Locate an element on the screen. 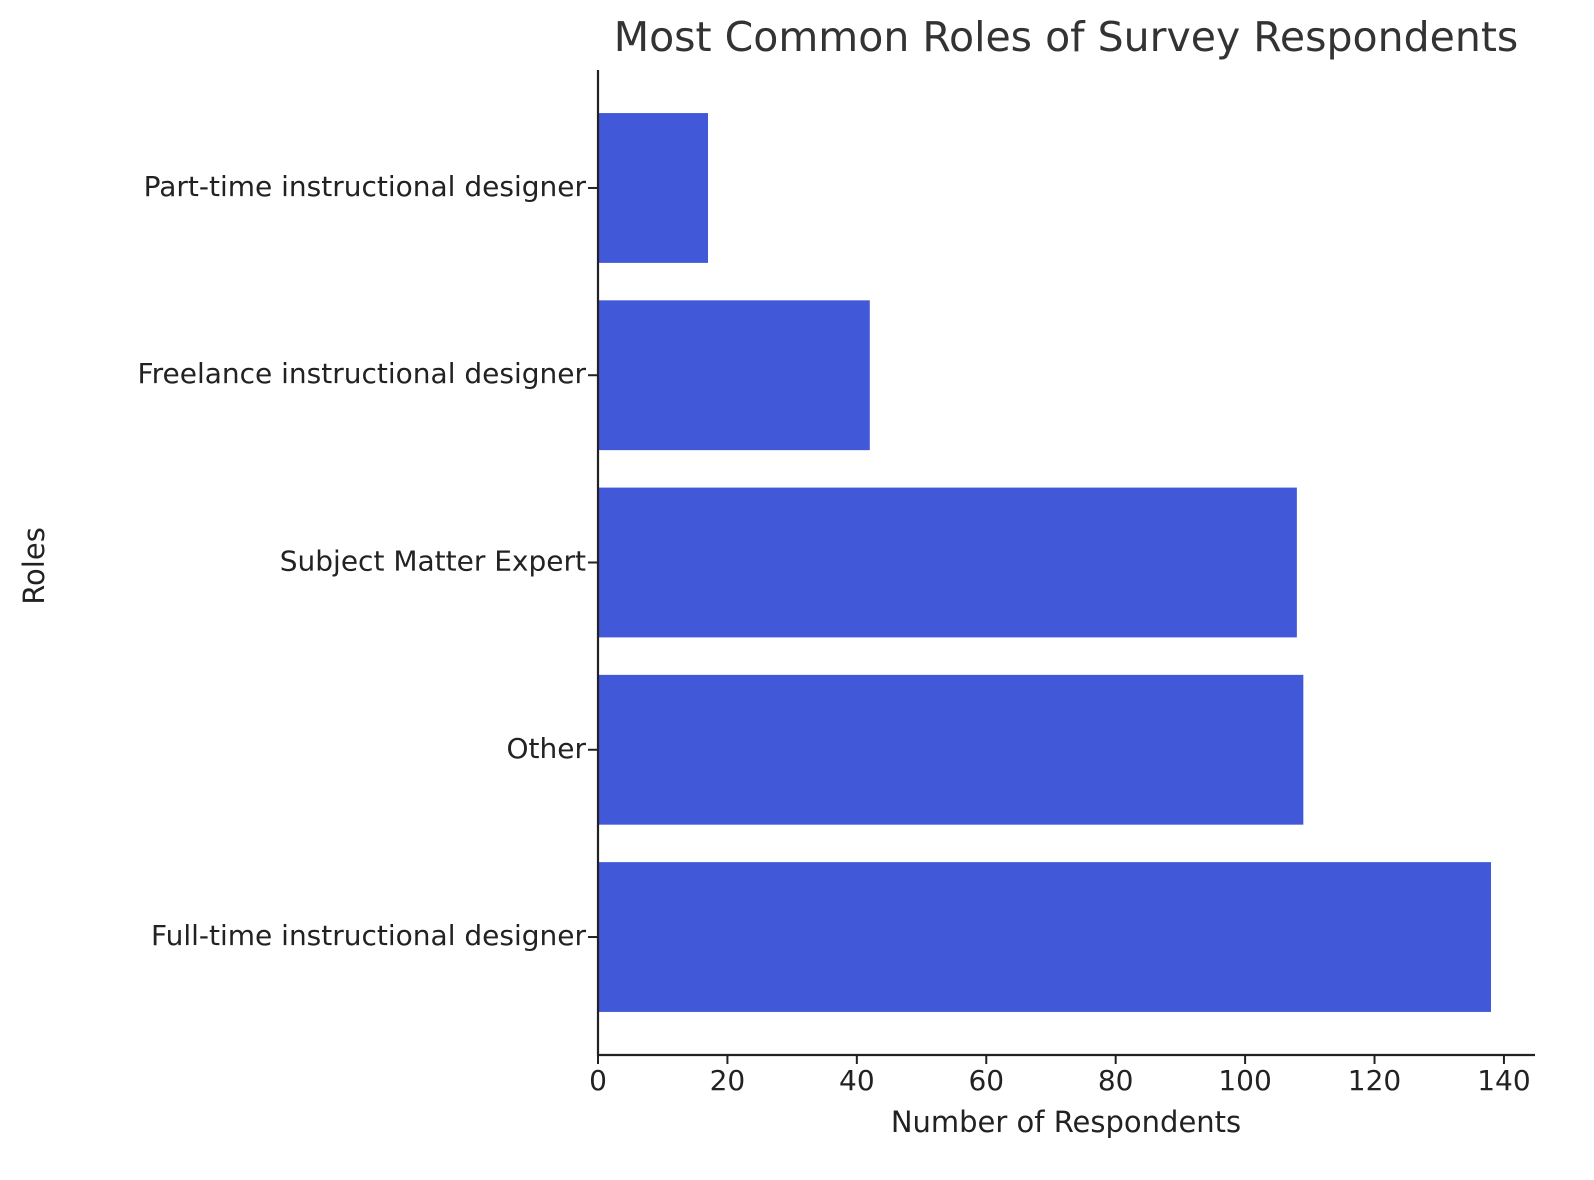  y-axis-label: Roles is located at coordinates (34, 566).